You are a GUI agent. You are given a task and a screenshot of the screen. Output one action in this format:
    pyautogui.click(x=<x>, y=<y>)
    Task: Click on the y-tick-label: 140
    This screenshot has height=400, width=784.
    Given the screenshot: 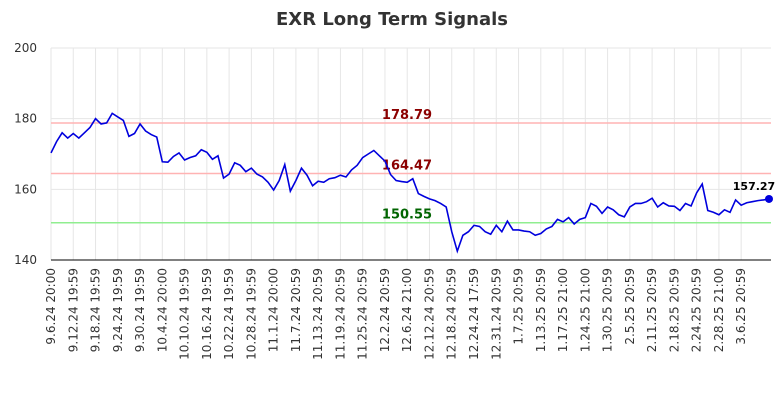 What is the action you would take?
    pyautogui.click(x=25, y=260)
    